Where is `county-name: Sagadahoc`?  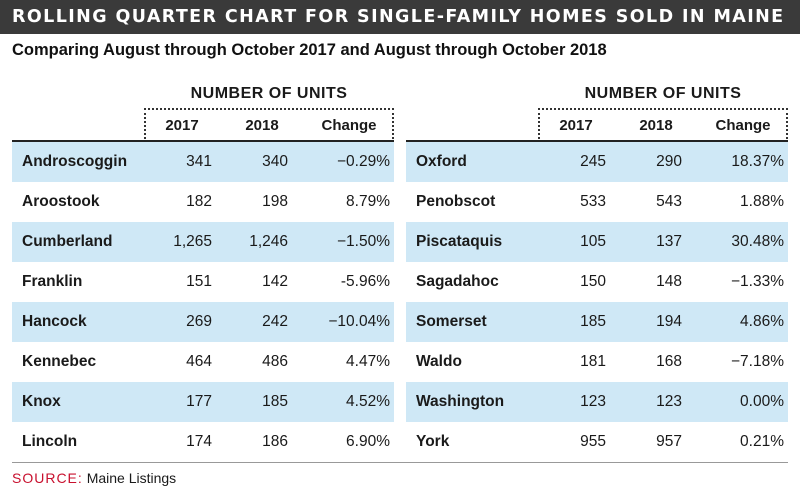
county-name: Sagadahoc is located at coordinates (457, 281).